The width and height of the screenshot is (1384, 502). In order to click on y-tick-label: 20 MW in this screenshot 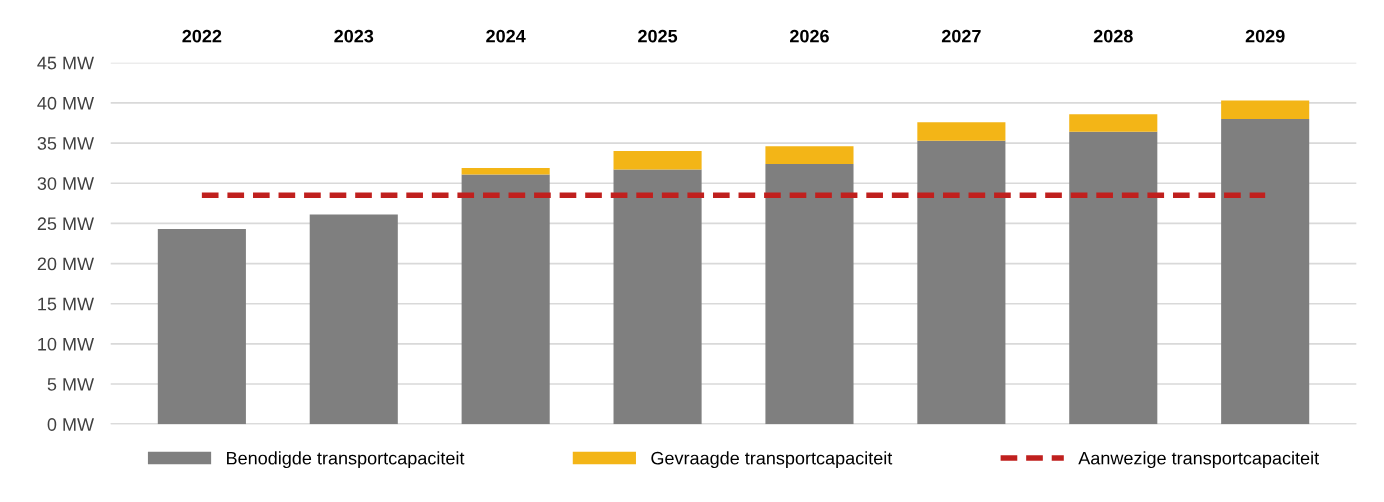, I will do `click(65, 264)`.